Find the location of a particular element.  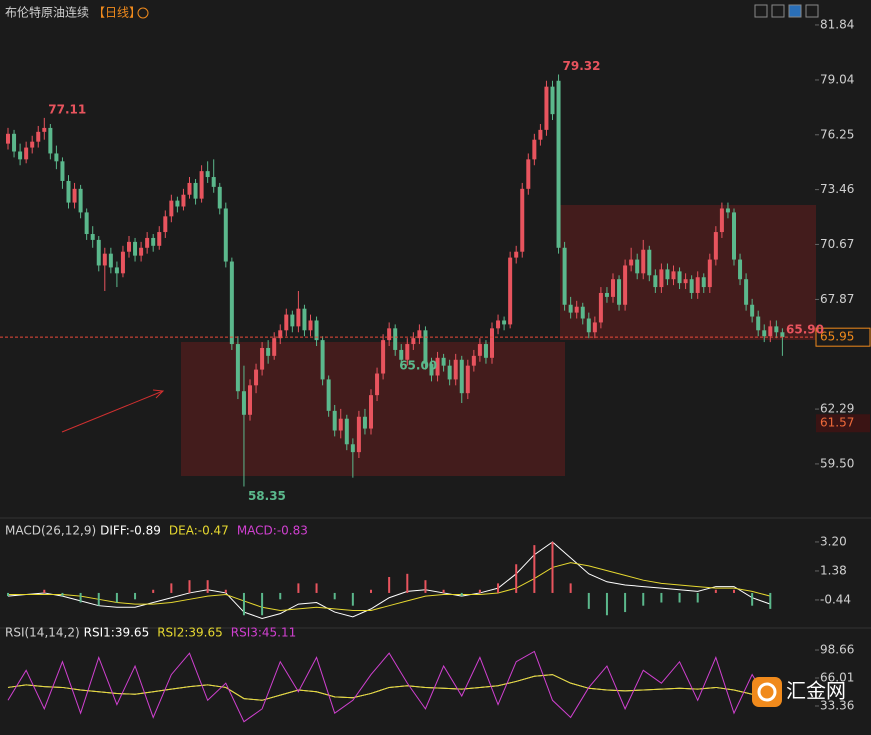

price-label: 61.57 is located at coordinates (837, 423).